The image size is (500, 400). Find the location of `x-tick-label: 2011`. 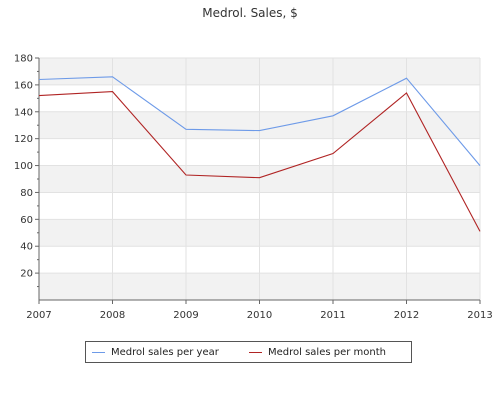

x-tick-label: 2011 is located at coordinates (332, 315).